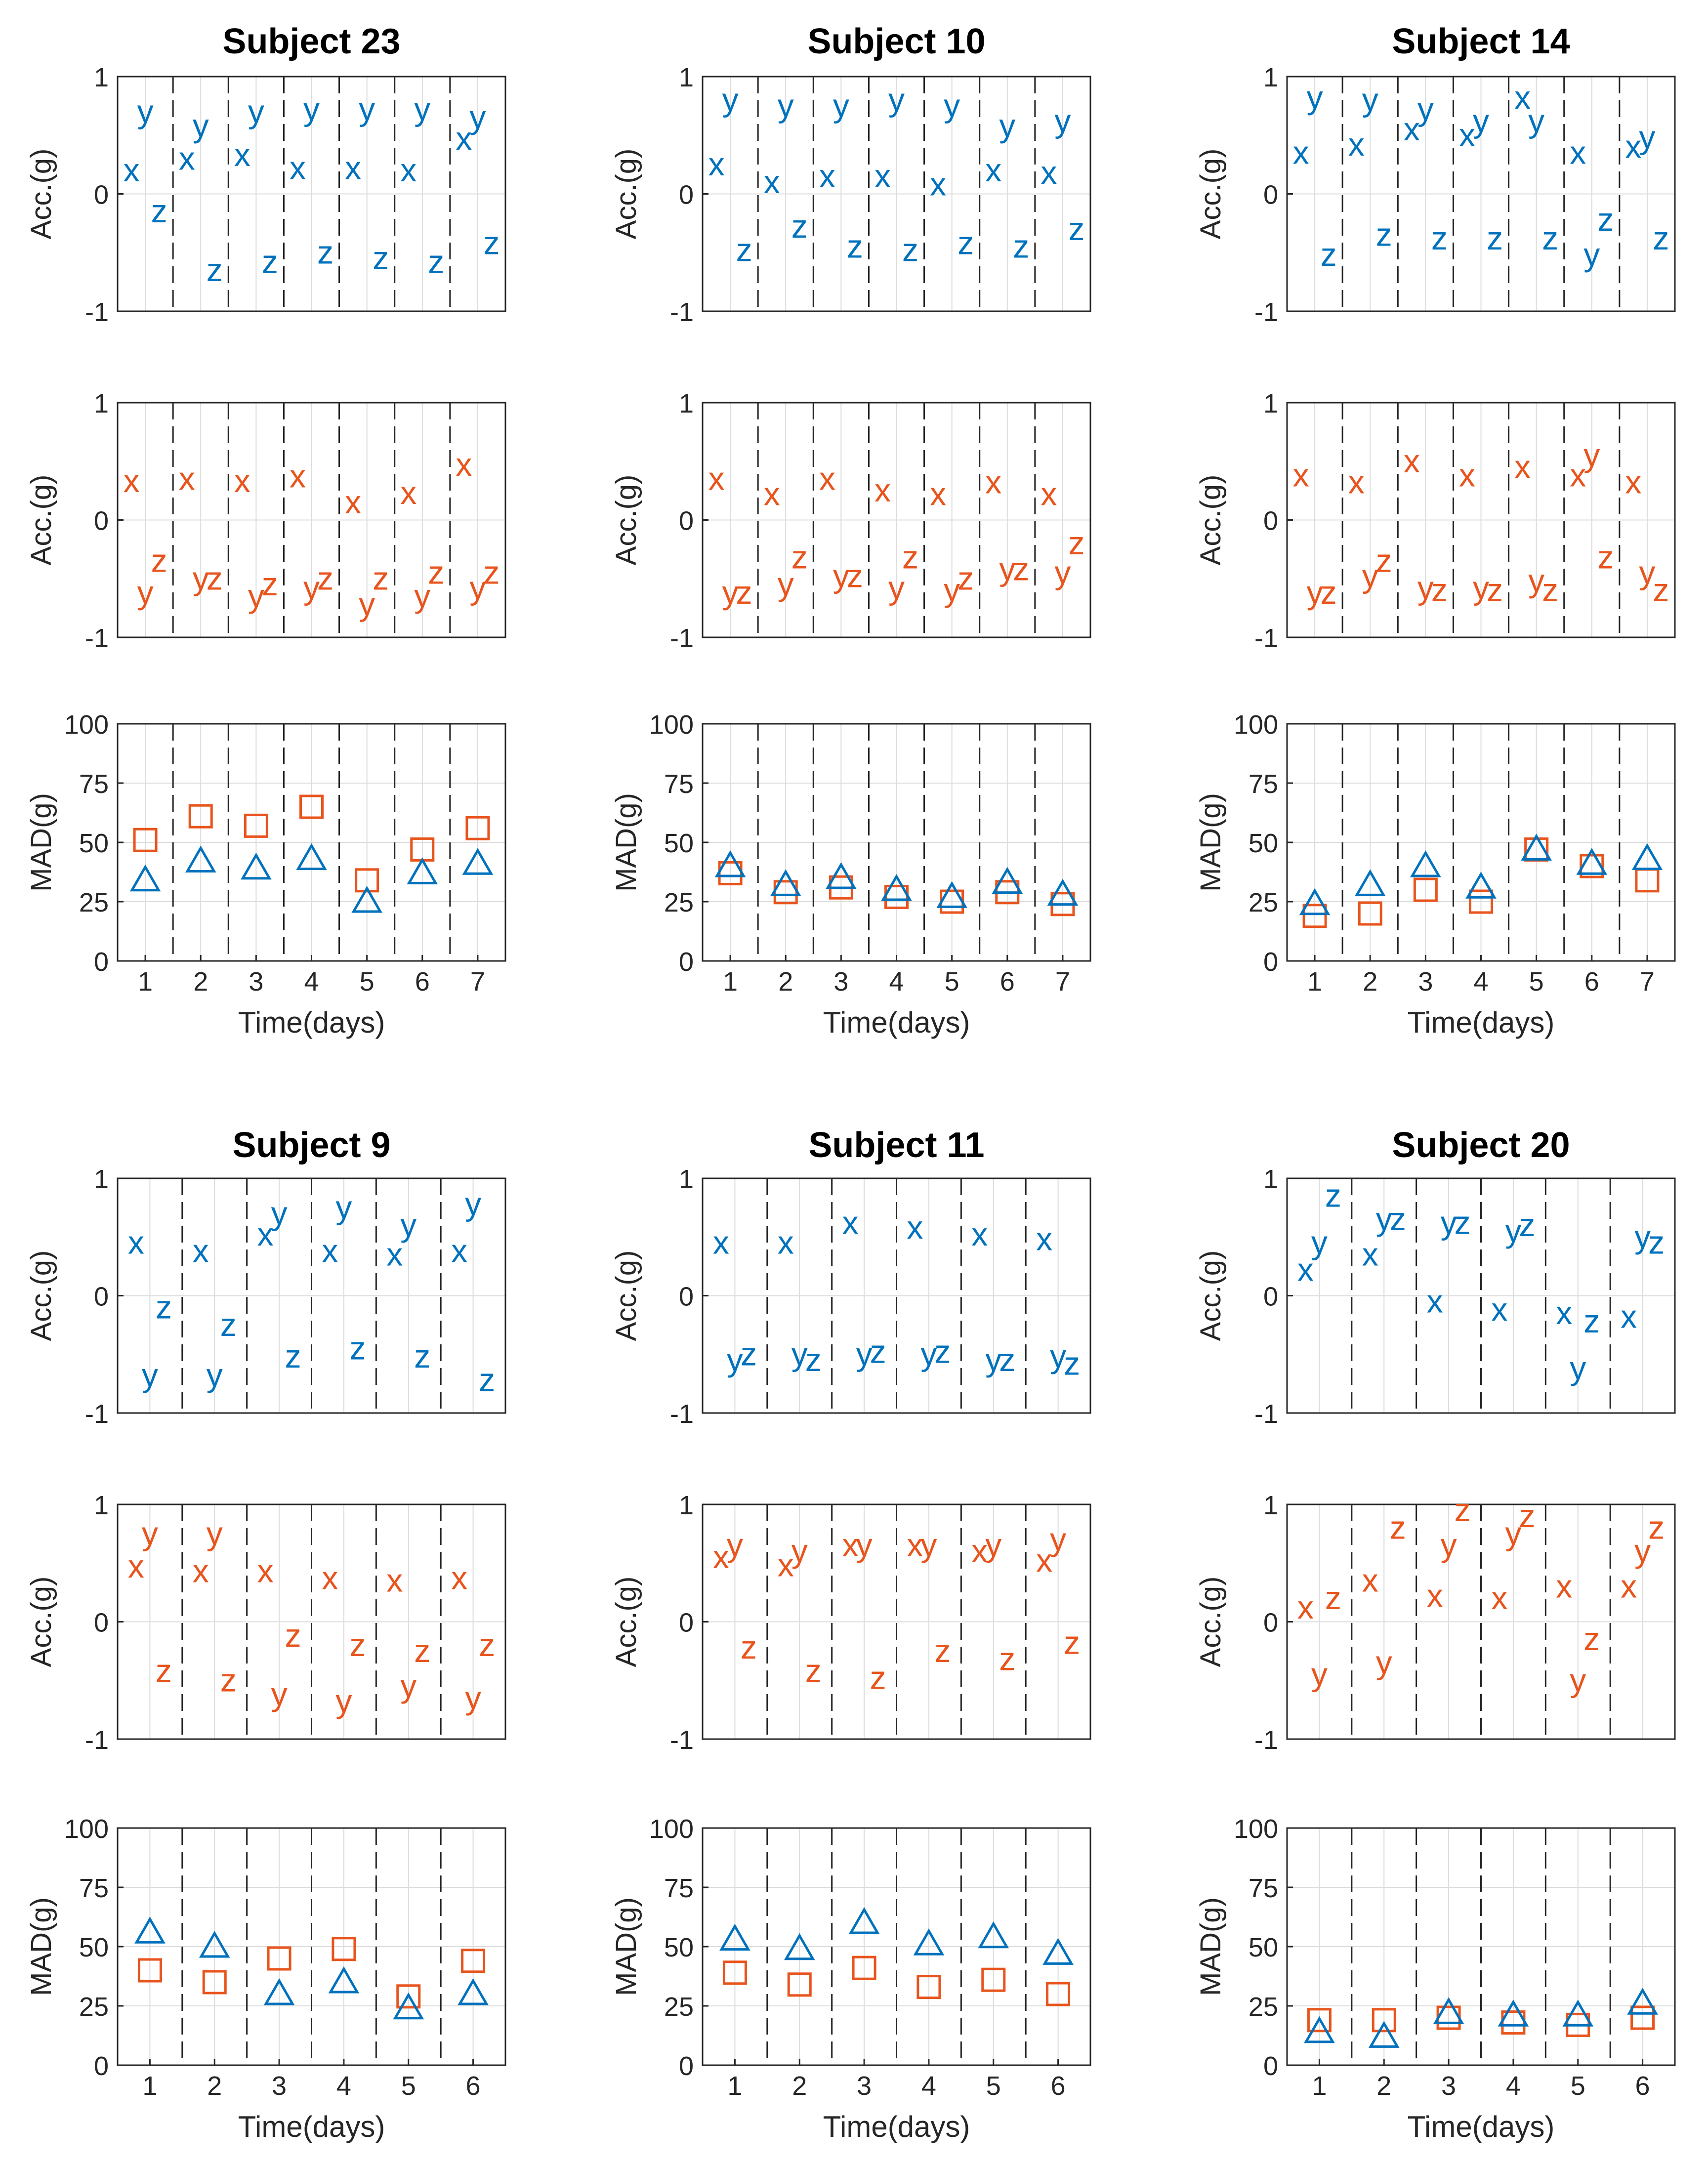 This screenshot has width=1708, height=2164. What do you see at coordinates (1480, 982) in the screenshot?
I see `x-tick-label: 4` at bounding box center [1480, 982].